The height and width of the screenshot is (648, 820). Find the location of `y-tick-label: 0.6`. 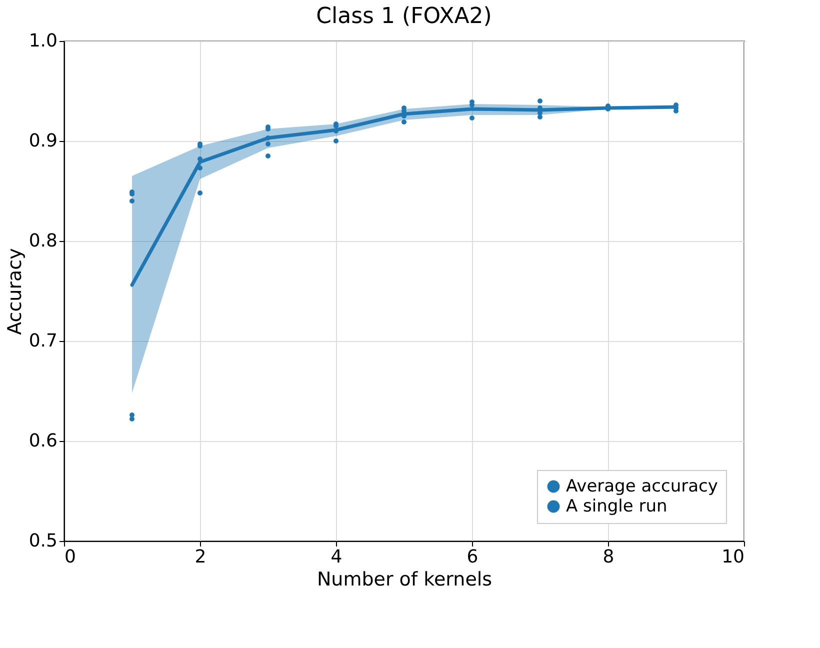

y-tick-label: 0.6 is located at coordinates (43, 441).